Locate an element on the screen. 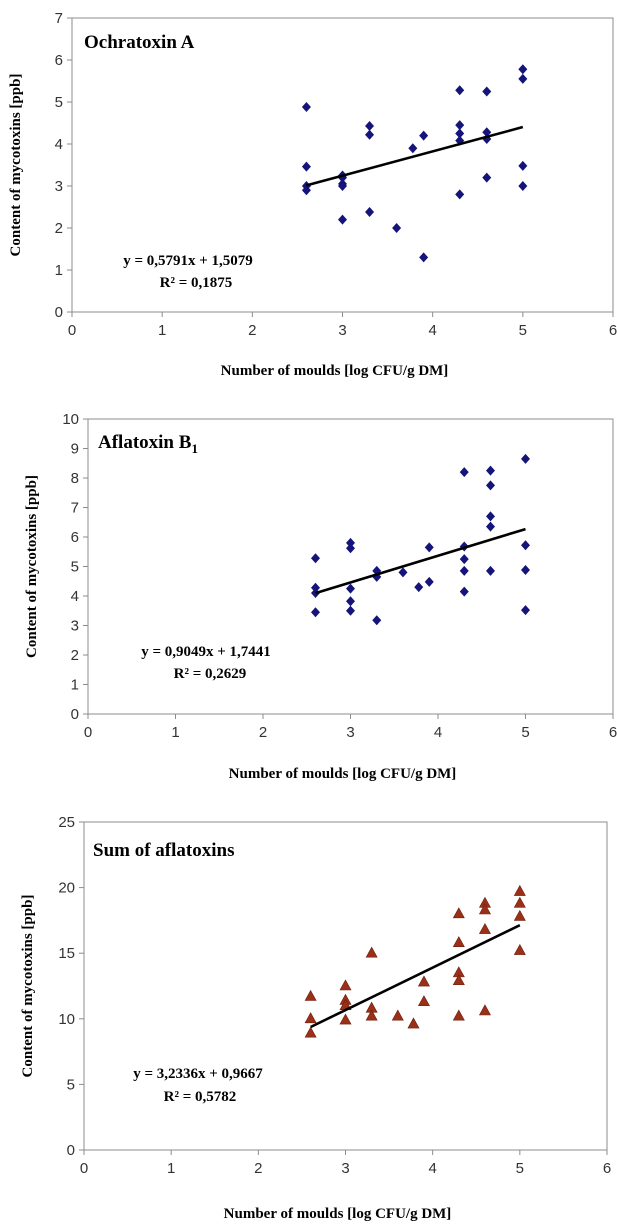 The image size is (617, 1224). regression-equation: y = 3,2336x + 0,9667 is located at coordinates (198, 1074).